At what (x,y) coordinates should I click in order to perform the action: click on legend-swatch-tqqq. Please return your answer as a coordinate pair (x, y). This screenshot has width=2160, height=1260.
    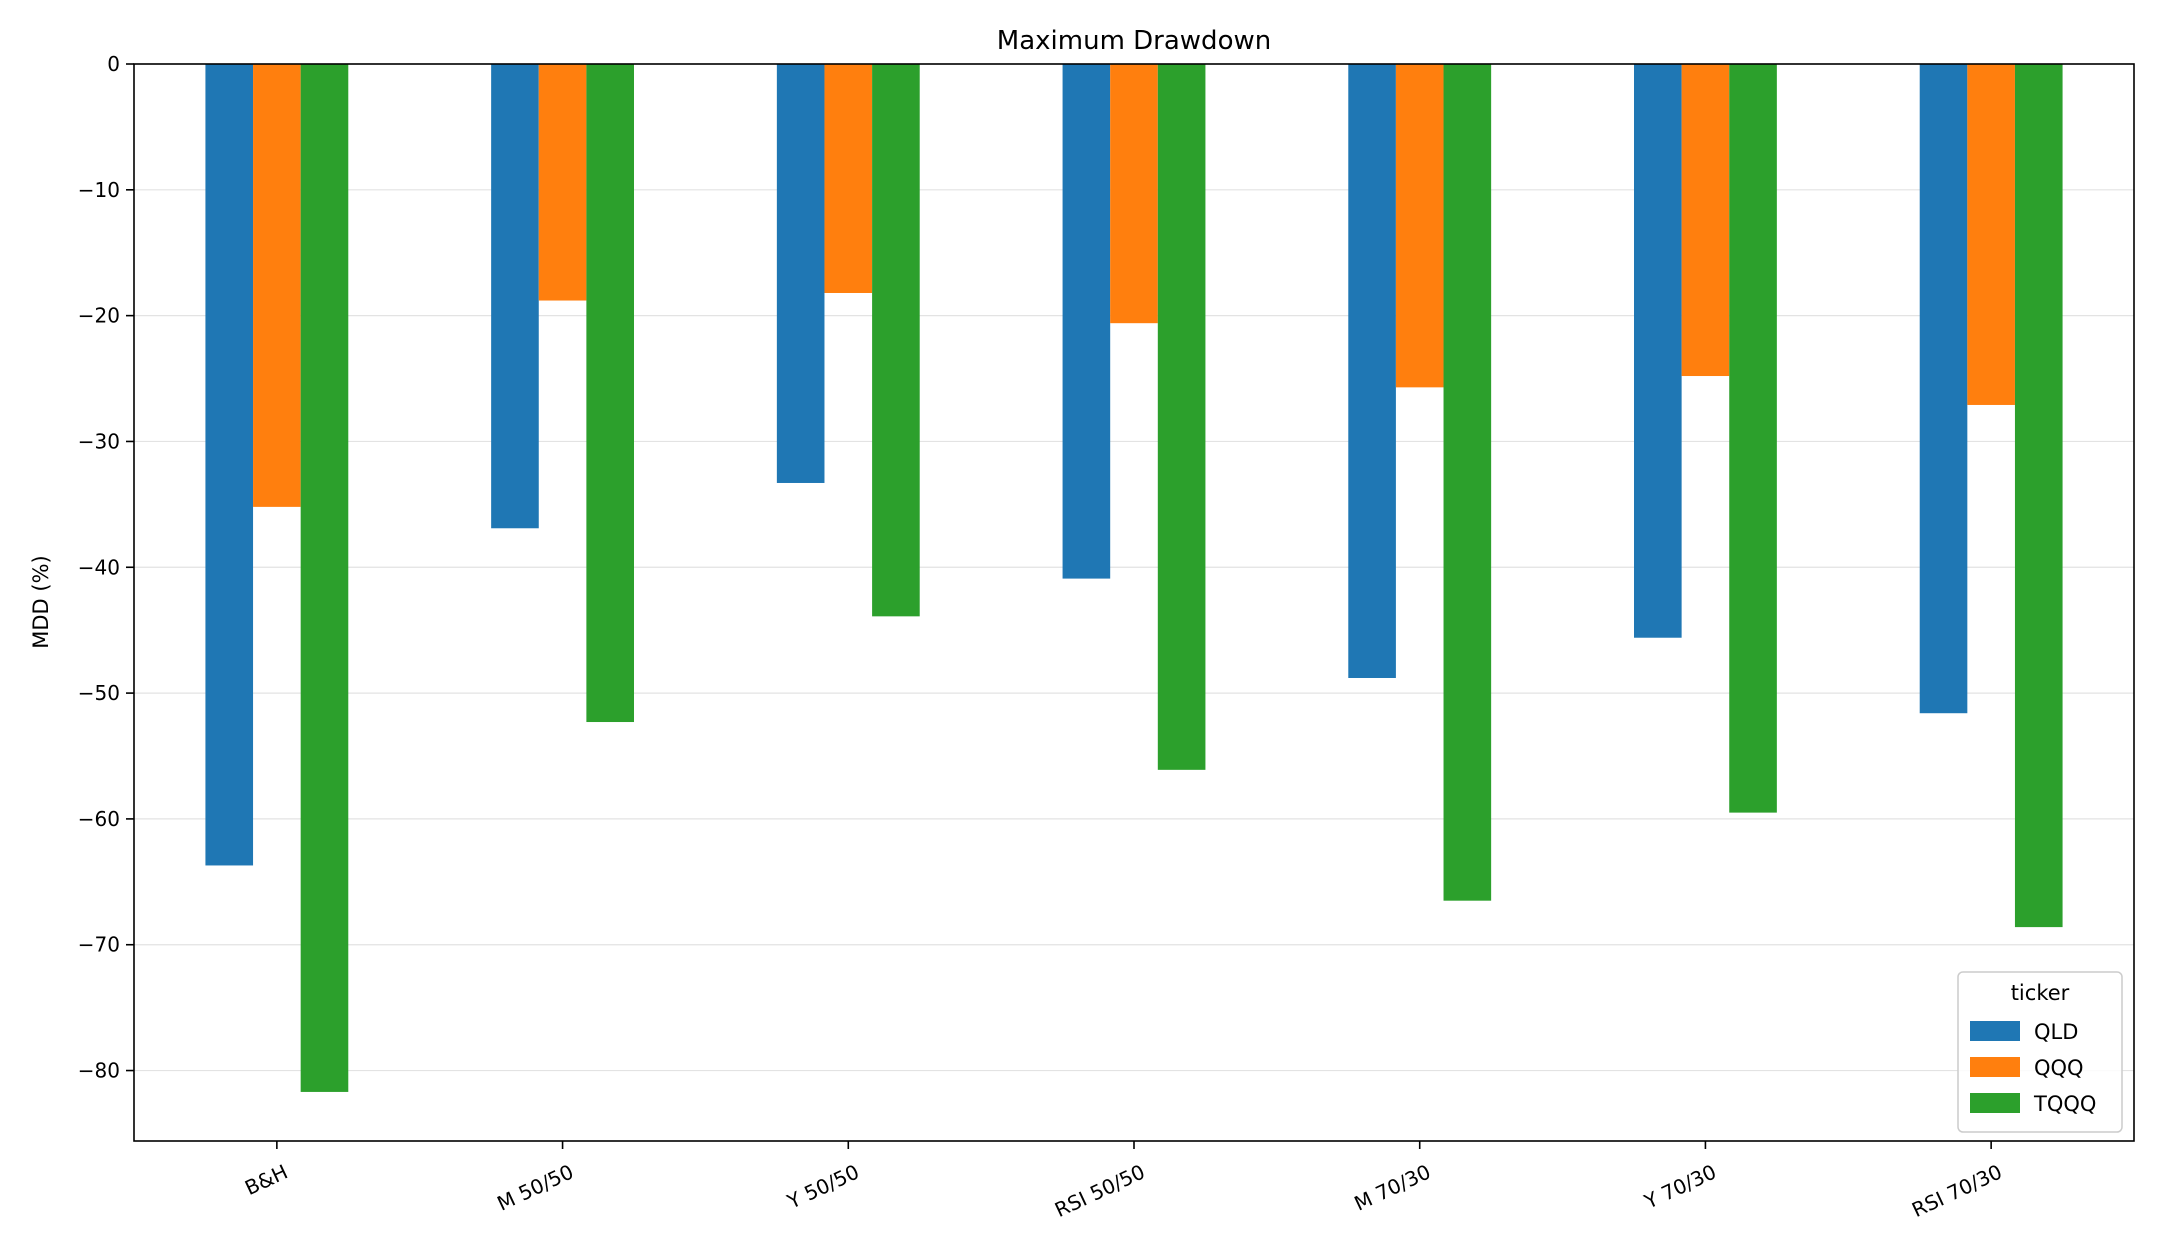
    Looking at the image, I should click on (1995, 1103).